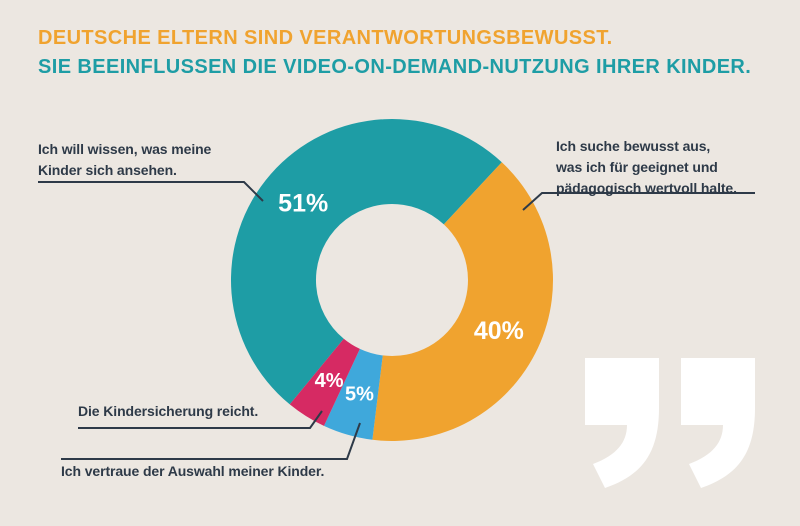  What do you see at coordinates (193, 471) in the screenshot?
I see `callout-label-trust: Ich vertraue der Auswahl meiner Kinder.` at bounding box center [193, 471].